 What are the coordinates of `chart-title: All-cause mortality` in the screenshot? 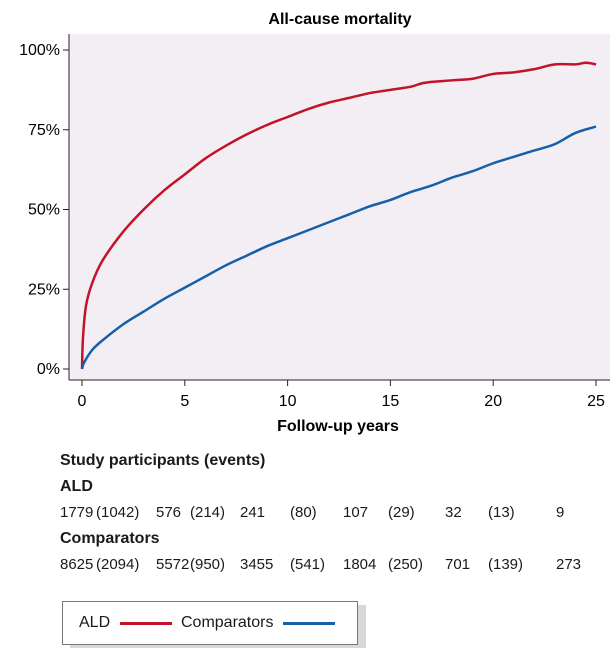 It's located at (339, 19).